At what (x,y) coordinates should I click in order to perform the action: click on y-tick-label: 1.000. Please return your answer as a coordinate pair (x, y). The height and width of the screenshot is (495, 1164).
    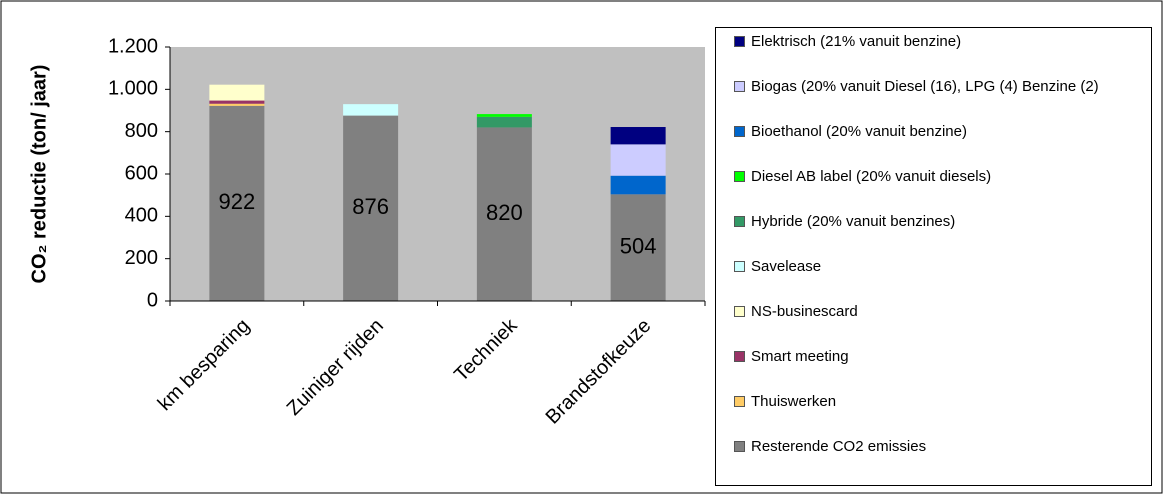
    Looking at the image, I should click on (133, 89).